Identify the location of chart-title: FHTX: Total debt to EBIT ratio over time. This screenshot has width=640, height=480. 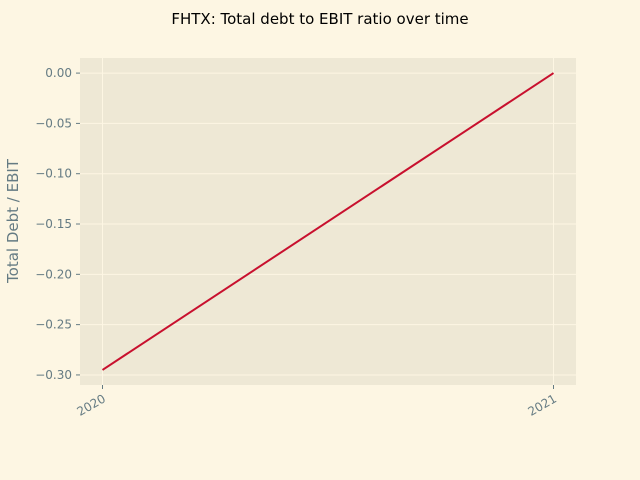
(319, 19).